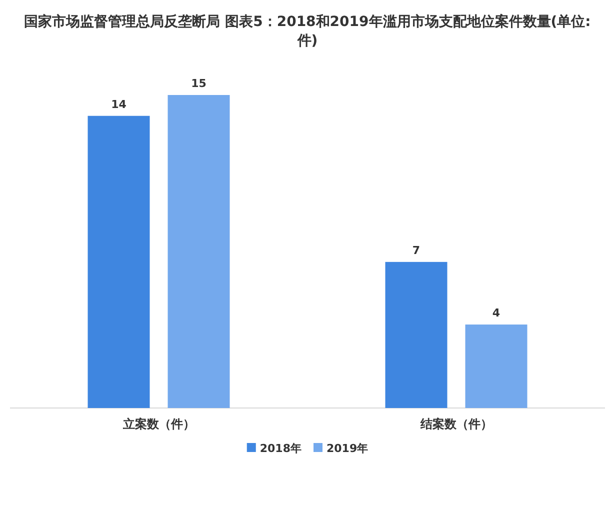 This screenshot has width=615, height=517. I want to click on legend-label: 2018年, so click(281, 448).